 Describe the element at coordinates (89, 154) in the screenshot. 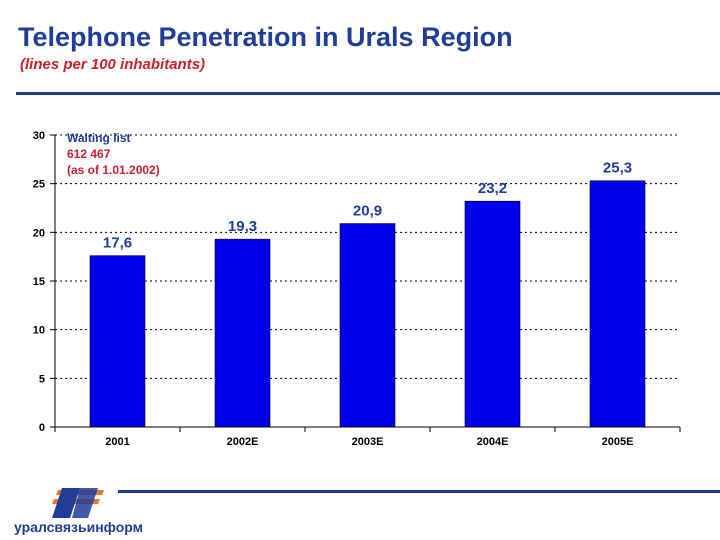

I see `annotation-value: 612 467` at that location.